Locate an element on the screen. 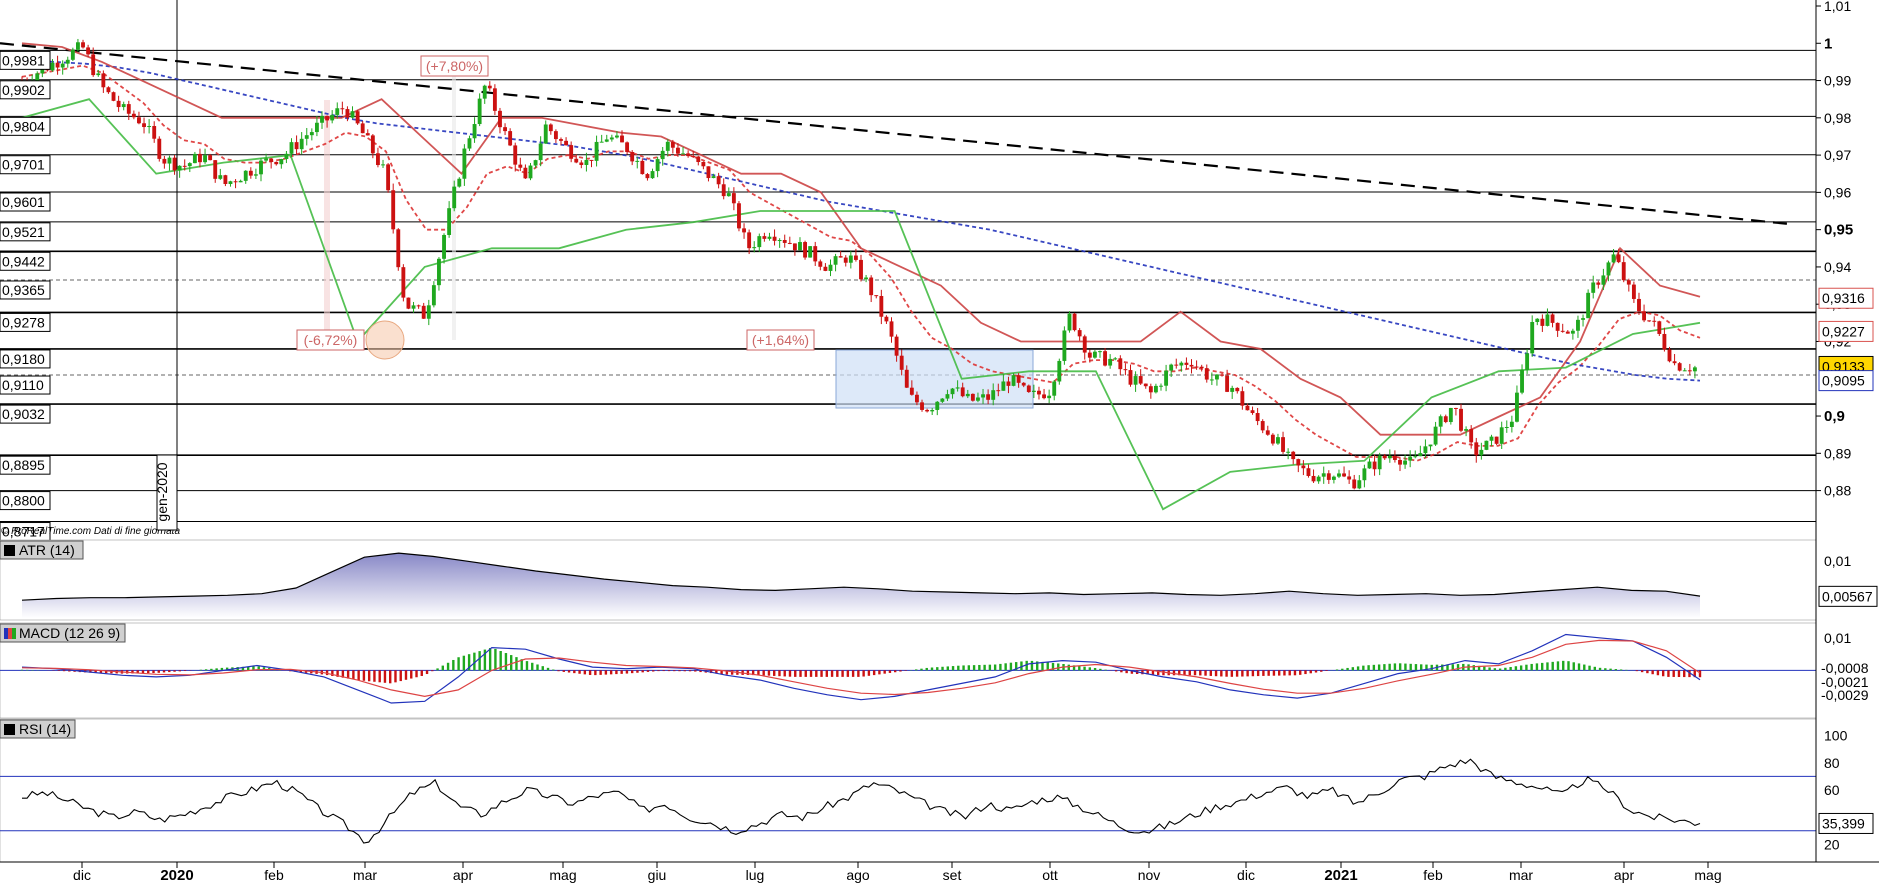  atr-swatch is located at coordinates (9, 550).